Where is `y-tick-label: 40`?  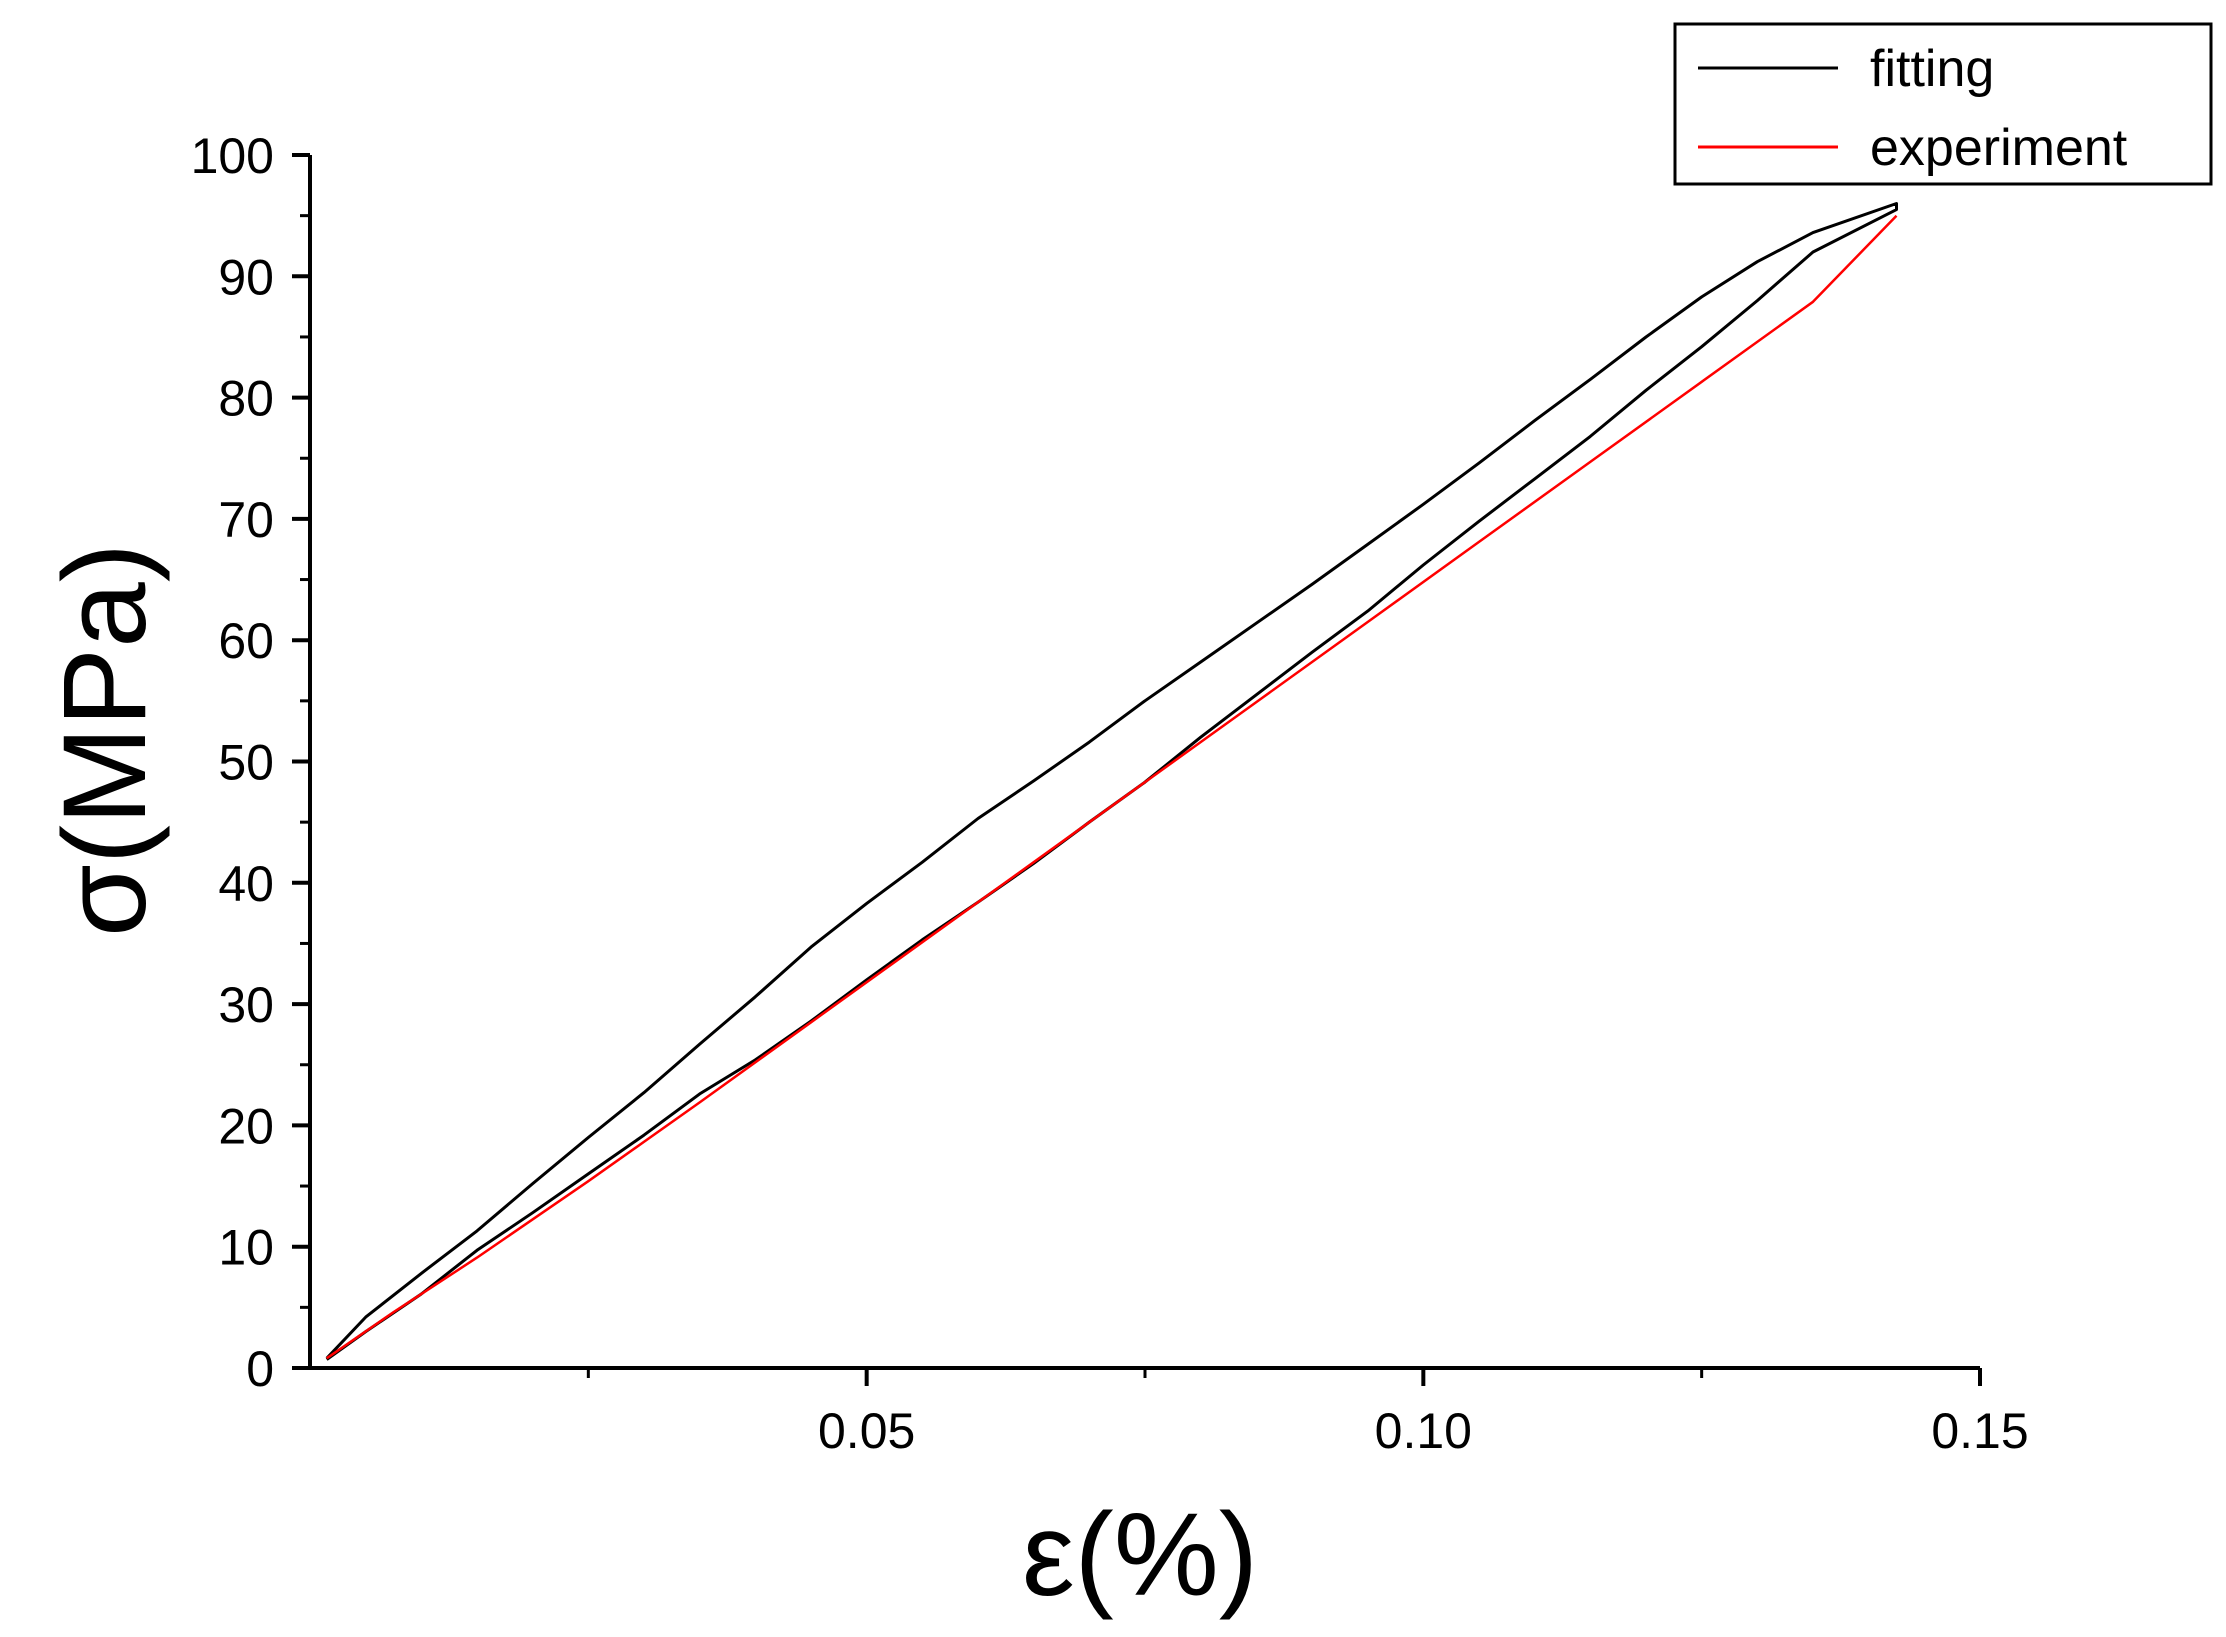
y-tick-label: 40 is located at coordinates (246, 884).